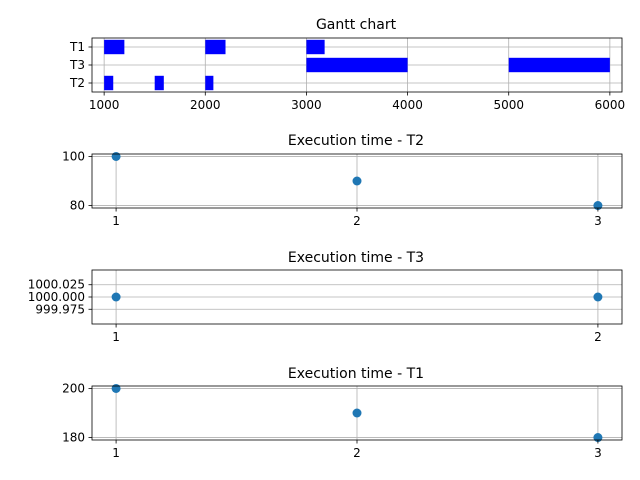 This screenshot has height=480, width=640. Describe the element at coordinates (356, 258) in the screenshot. I see `t3-title: Execution time - T3` at that location.